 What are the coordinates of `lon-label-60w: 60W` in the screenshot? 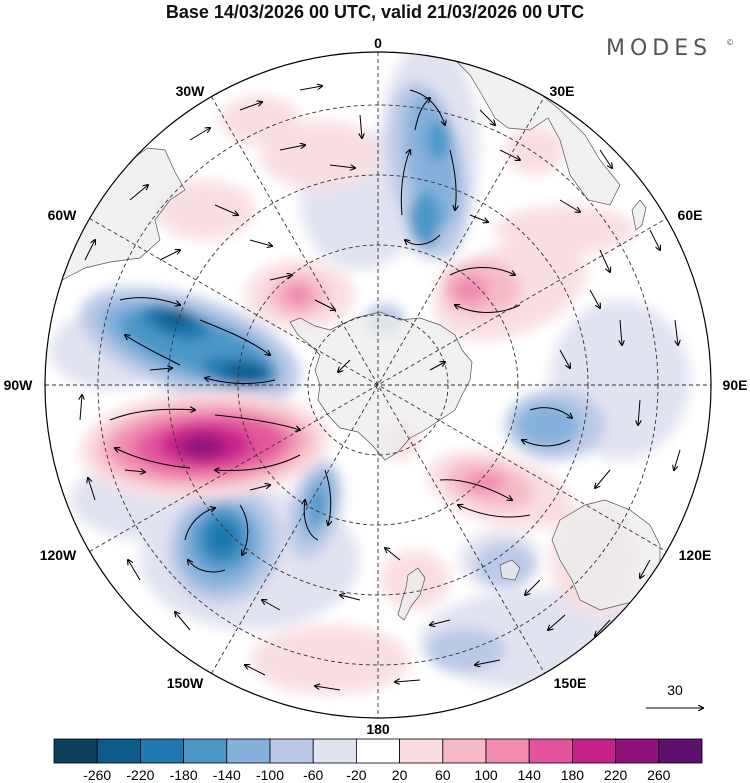 It's located at (63, 215).